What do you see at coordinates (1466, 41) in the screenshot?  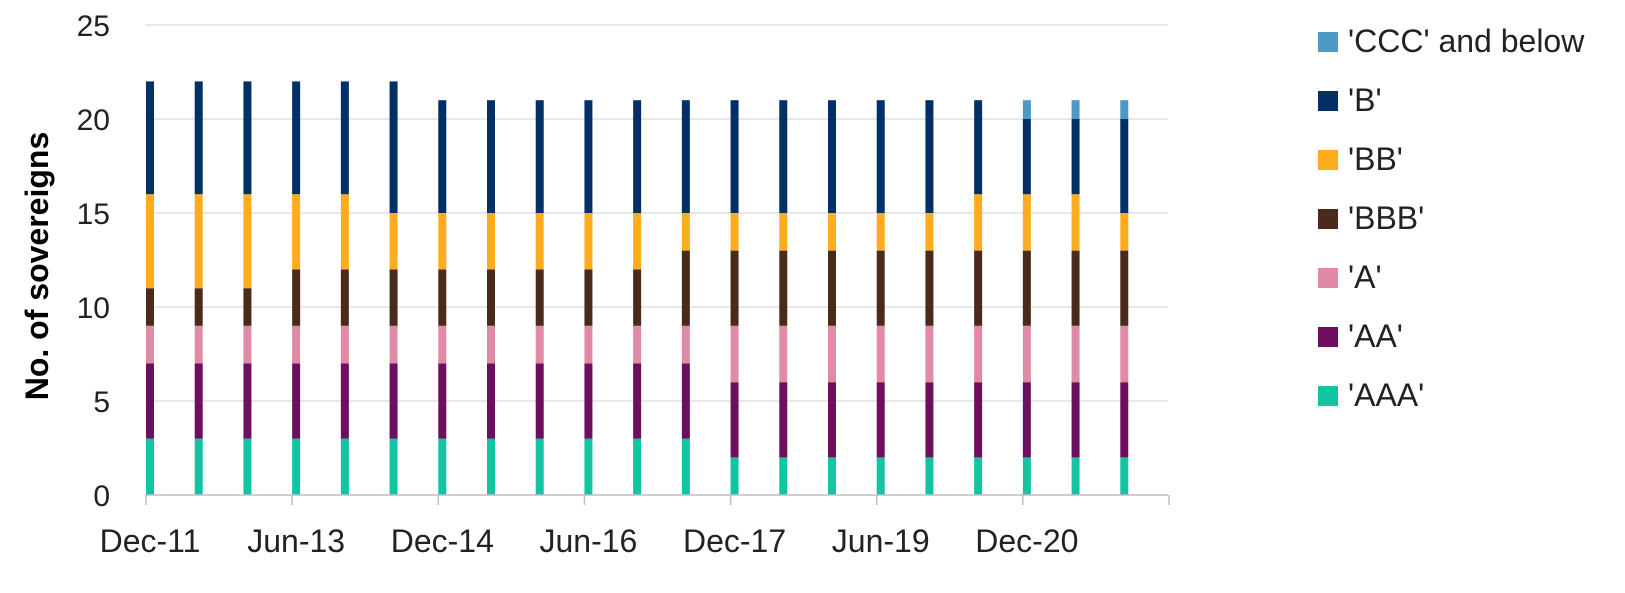 I see `legend-label: 'CCC' and below` at bounding box center [1466, 41].